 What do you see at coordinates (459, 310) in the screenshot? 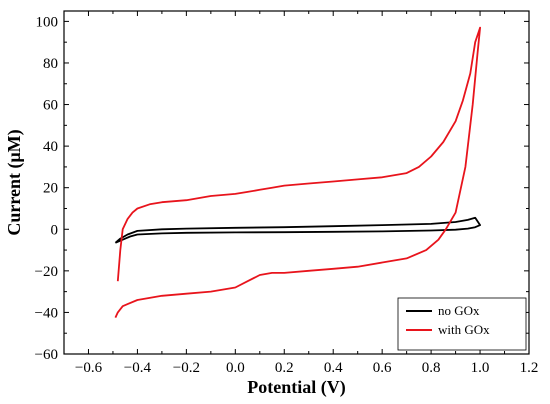
I see `legend-label-no-gox: no GOx` at bounding box center [459, 310].